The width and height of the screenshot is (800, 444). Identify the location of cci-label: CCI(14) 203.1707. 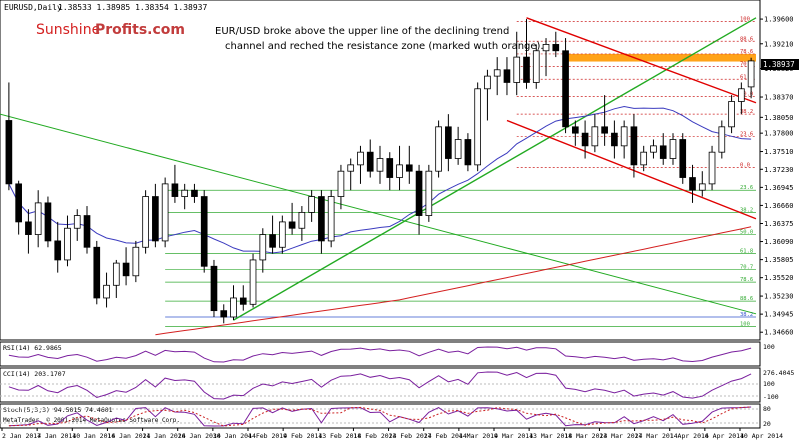
(34, 374).